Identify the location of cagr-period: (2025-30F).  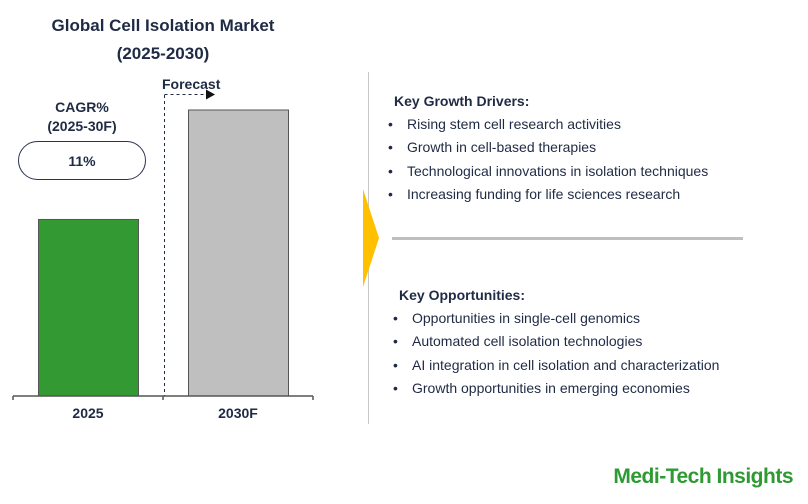
(82, 126).